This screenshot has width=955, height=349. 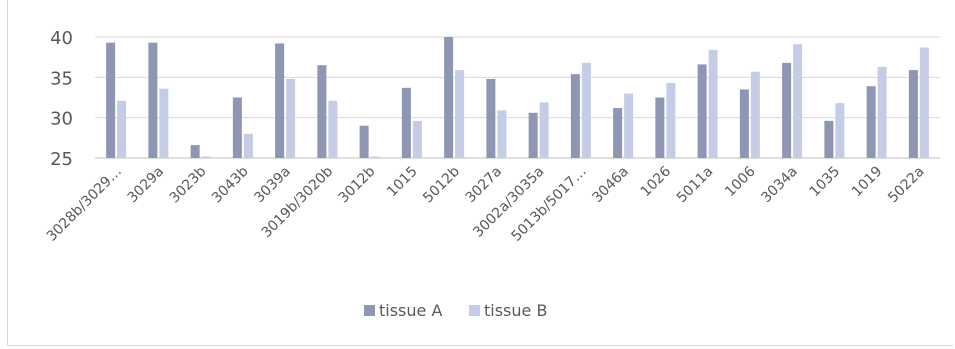 What do you see at coordinates (441, 184) in the screenshot?
I see `x-tick-label: 5012b` at bounding box center [441, 184].